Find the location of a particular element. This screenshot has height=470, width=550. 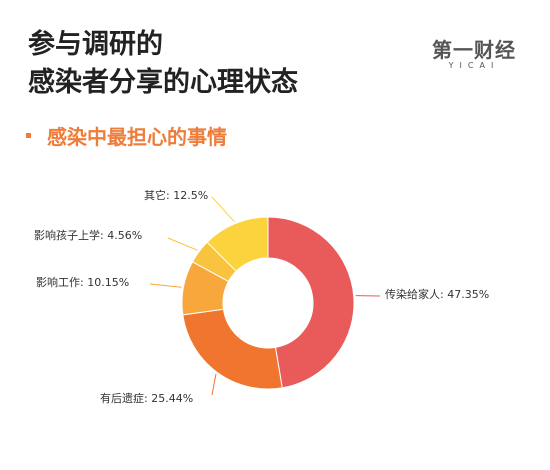

slice-label-2: 有后遗症: 25.44% is located at coordinates (146, 398).